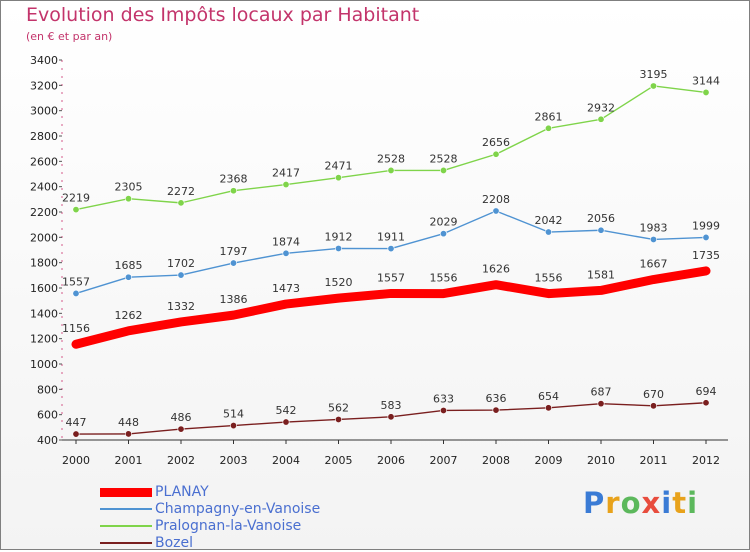 Image resolution: width=750 pixels, height=552 pixels. Describe the element at coordinates (44, 288) in the screenshot. I see `y-tick-label: 1600` at that location.